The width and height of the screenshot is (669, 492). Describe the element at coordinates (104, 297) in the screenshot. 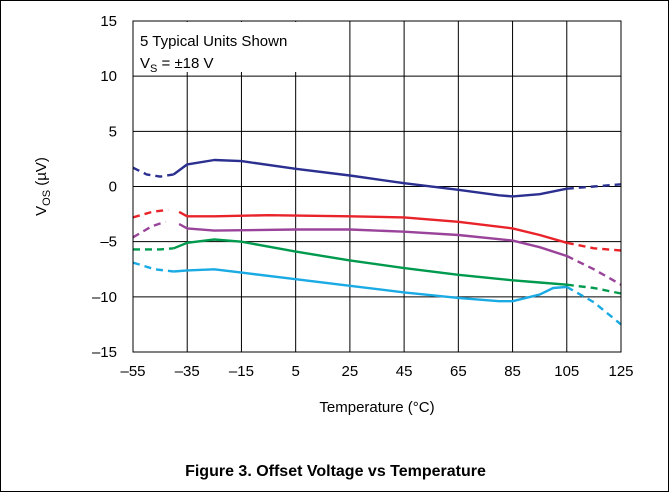

I see `y-tick-label: –10` at that location.